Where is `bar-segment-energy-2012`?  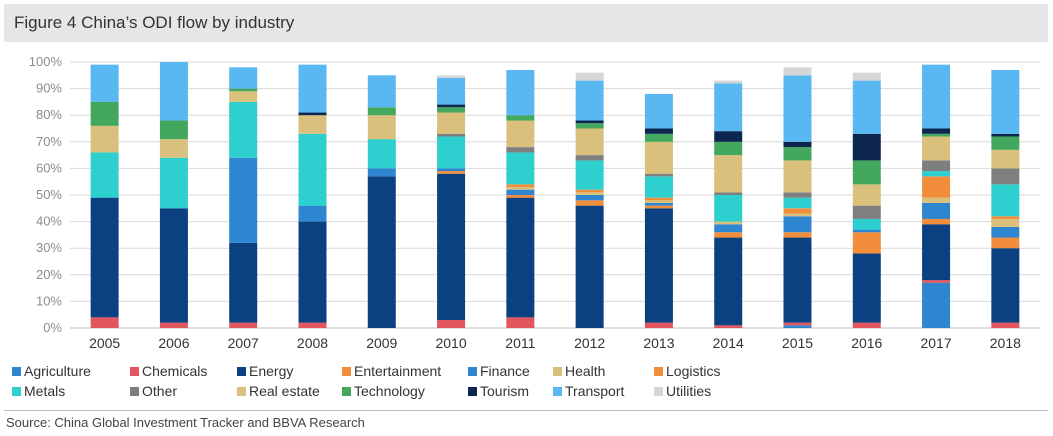 bar-segment-energy-2012 is located at coordinates (589, 266).